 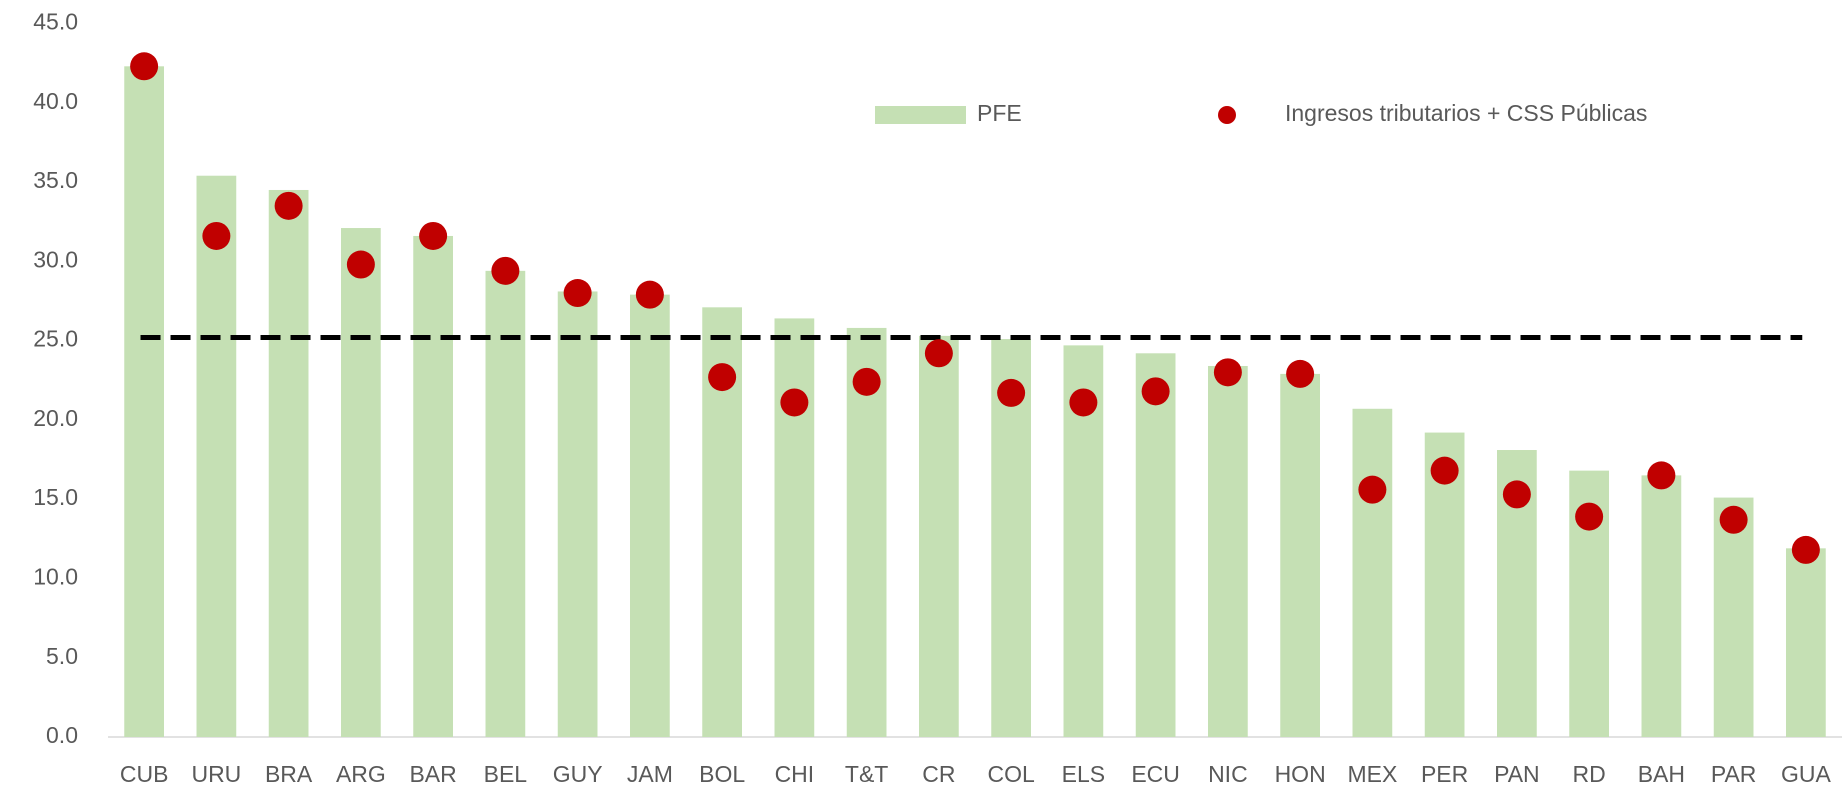 What do you see at coordinates (1589, 774) in the screenshot?
I see `x-tick-label: RD` at bounding box center [1589, 774].